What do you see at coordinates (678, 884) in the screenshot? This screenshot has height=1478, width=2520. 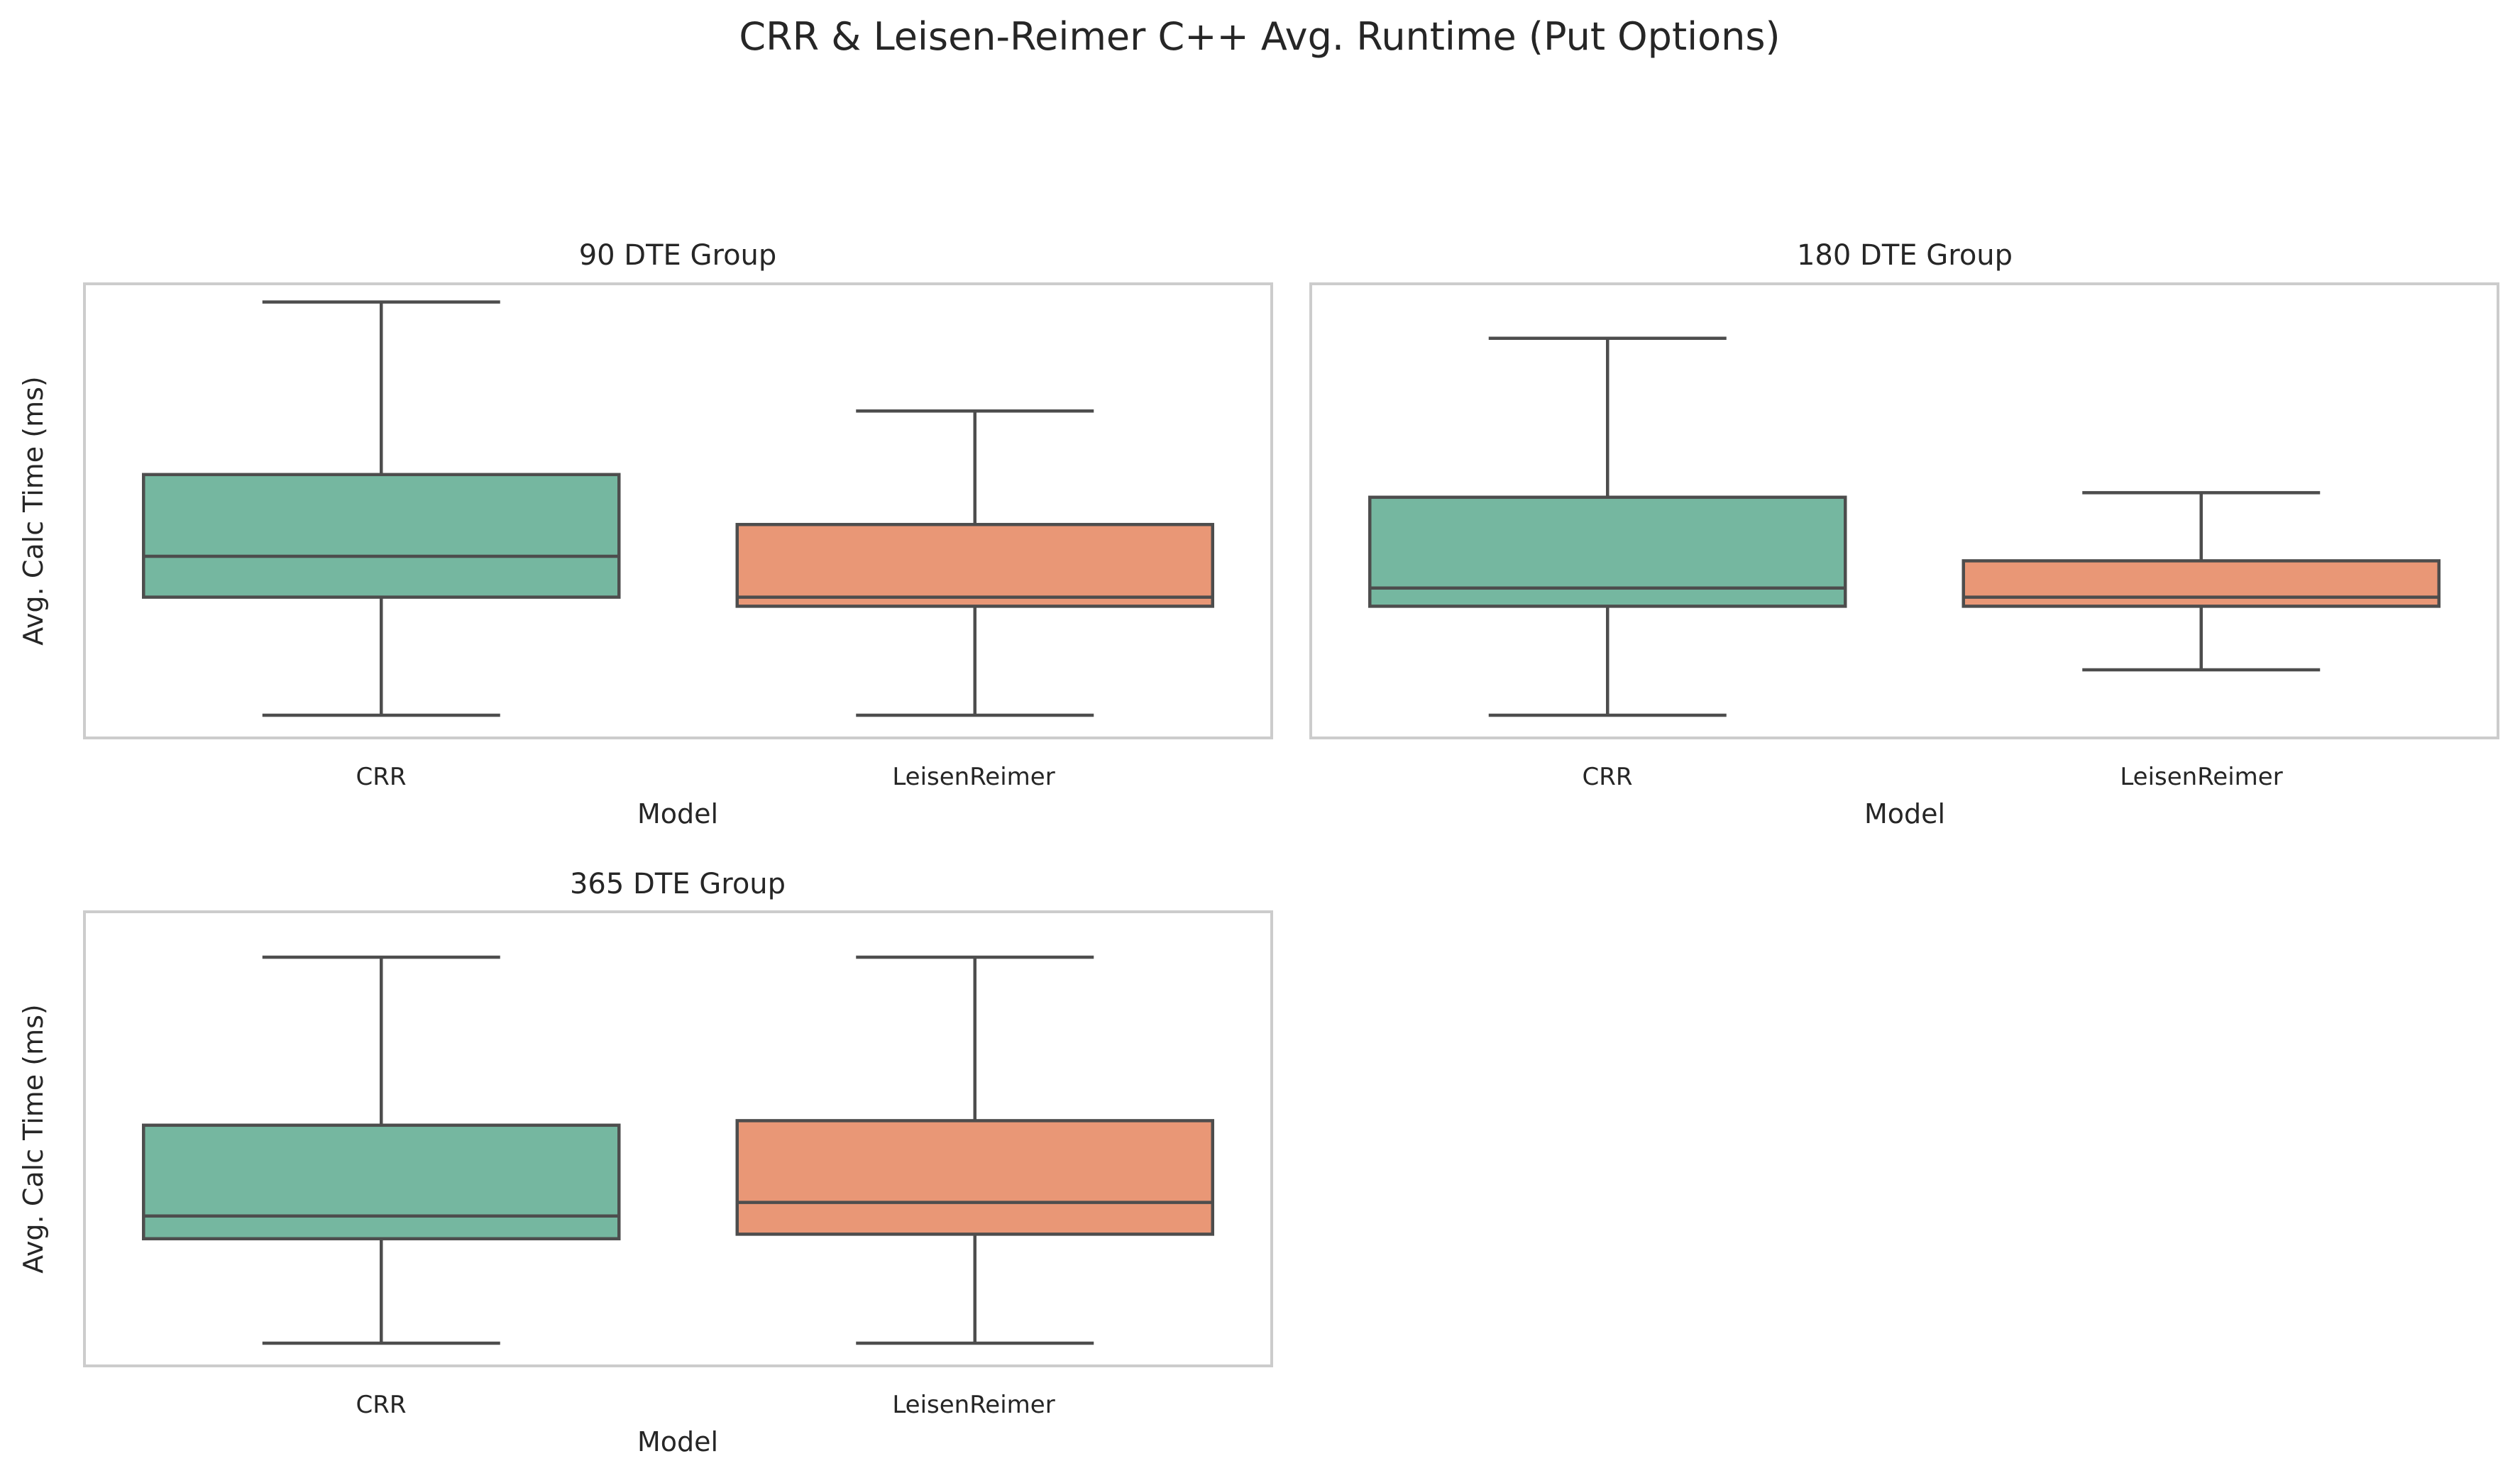 I see `panel-title: 365 DTE Group` at bounding box center [678, 884].